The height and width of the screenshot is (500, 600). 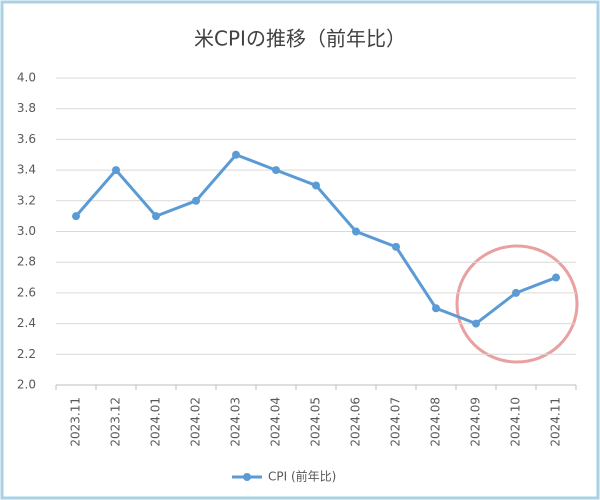 I want to click on y-tick-label: 2.2, so click(x=26, y=354).